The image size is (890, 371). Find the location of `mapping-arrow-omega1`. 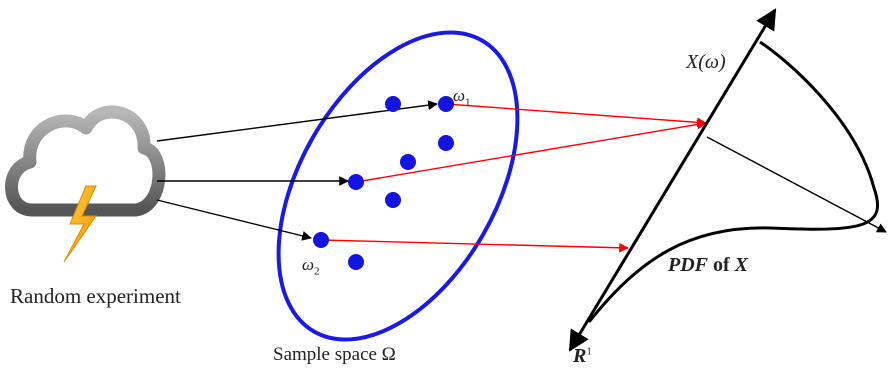

mapping-arrow-omega1 is located at coordinates (576, 115).